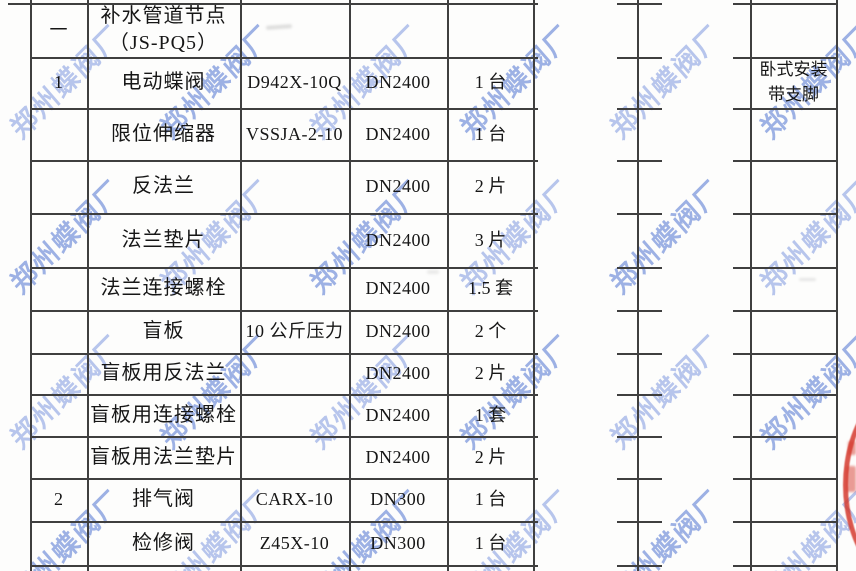 This screenshot has width=856, height=571. I want to click on remark-cell: 卧式安装 带支脚, so click(793, 81).